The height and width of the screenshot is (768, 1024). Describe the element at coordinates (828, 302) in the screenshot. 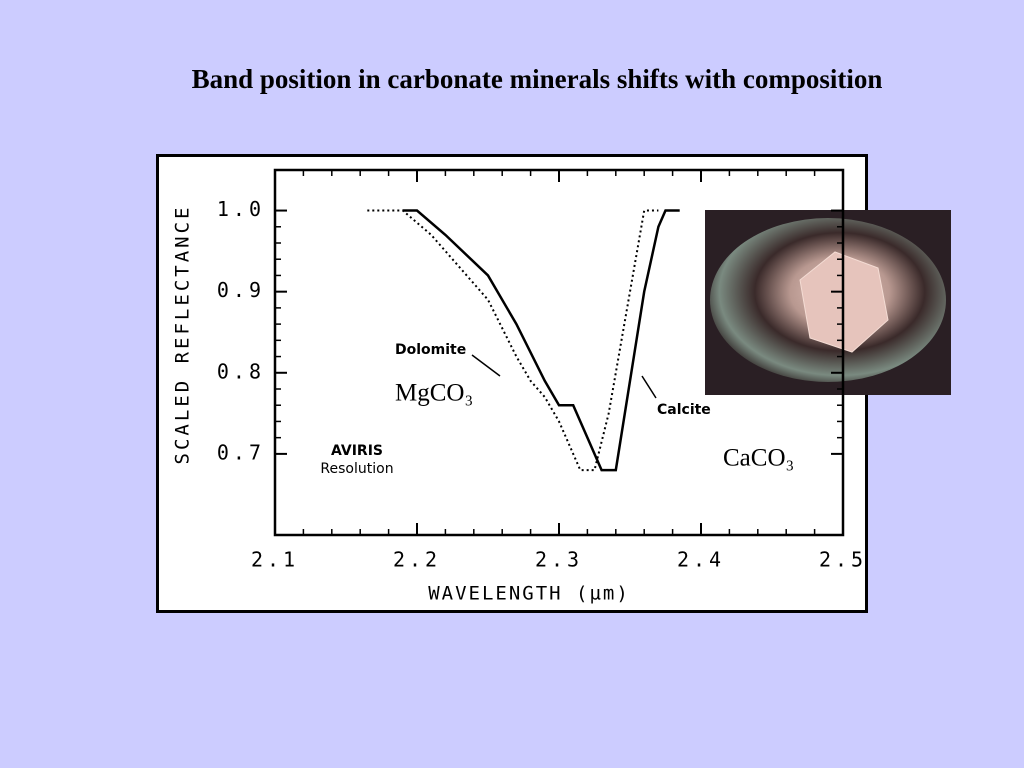

I see `mineral-photo` at that location.